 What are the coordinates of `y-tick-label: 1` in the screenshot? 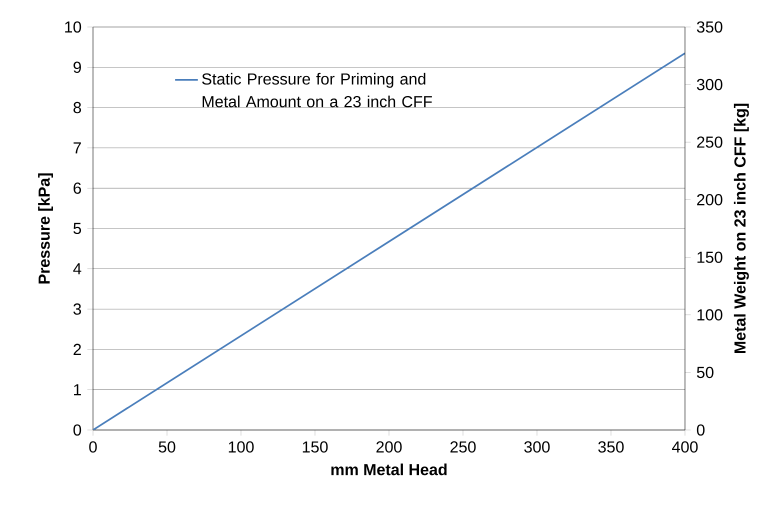 It's located at (77, 390).